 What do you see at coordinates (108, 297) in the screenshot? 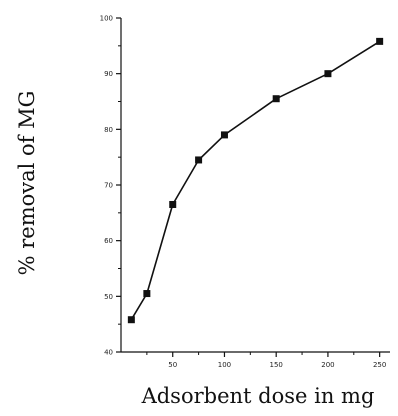
I see `y-tick-label: 50` at bounding box center [108, 297].